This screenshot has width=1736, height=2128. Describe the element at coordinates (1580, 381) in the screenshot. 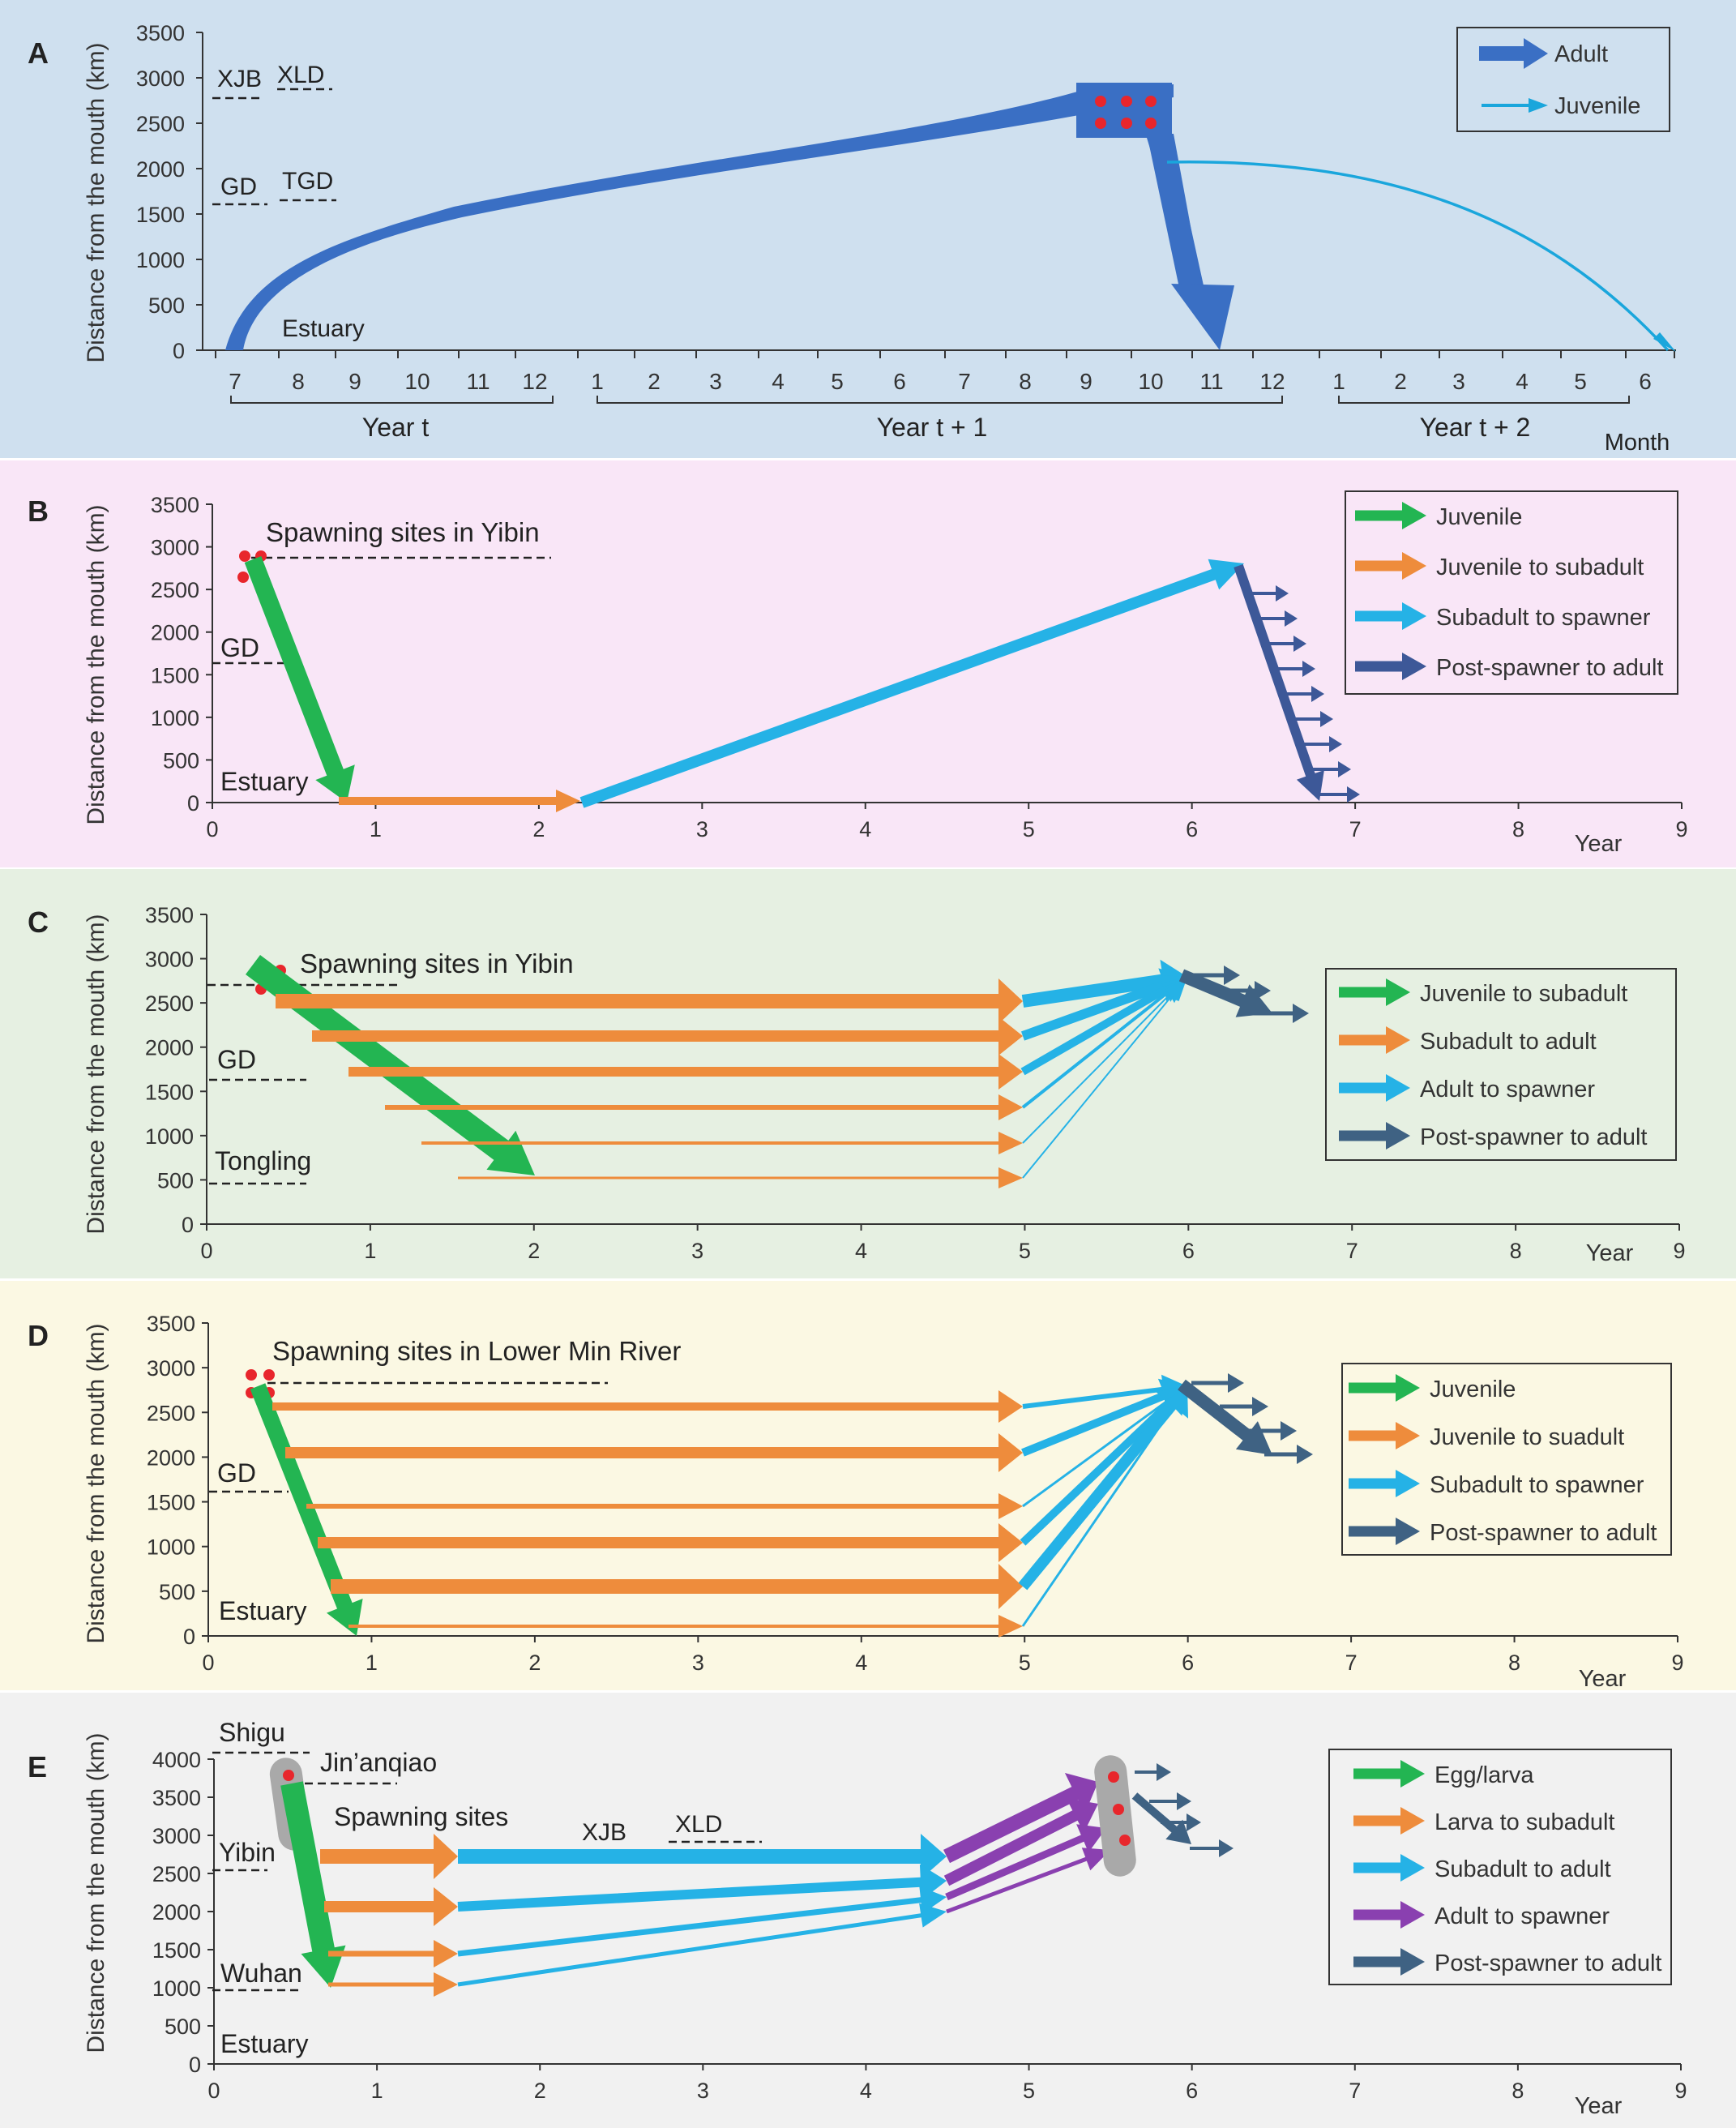

I see `panel-a-month-label: 5` at that location.